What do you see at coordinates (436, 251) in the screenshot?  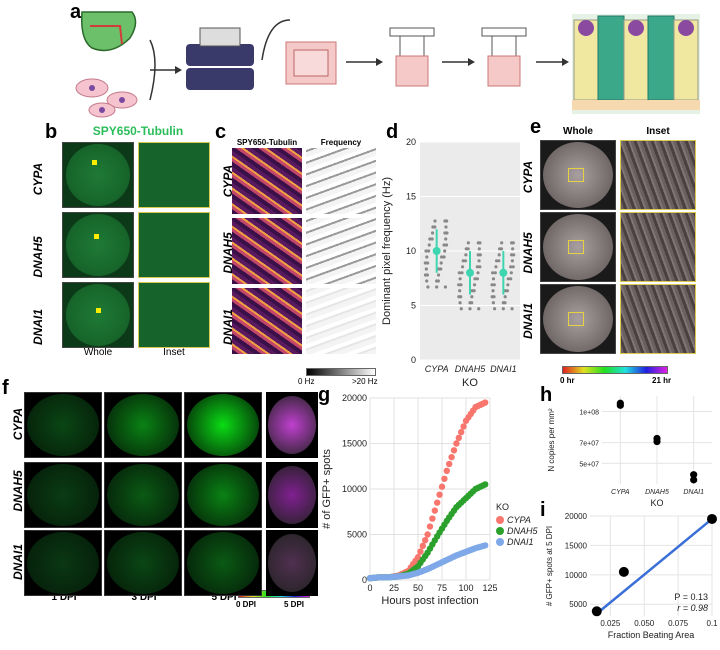 I see `d-median-cypa` at bounding box center [436, 251].